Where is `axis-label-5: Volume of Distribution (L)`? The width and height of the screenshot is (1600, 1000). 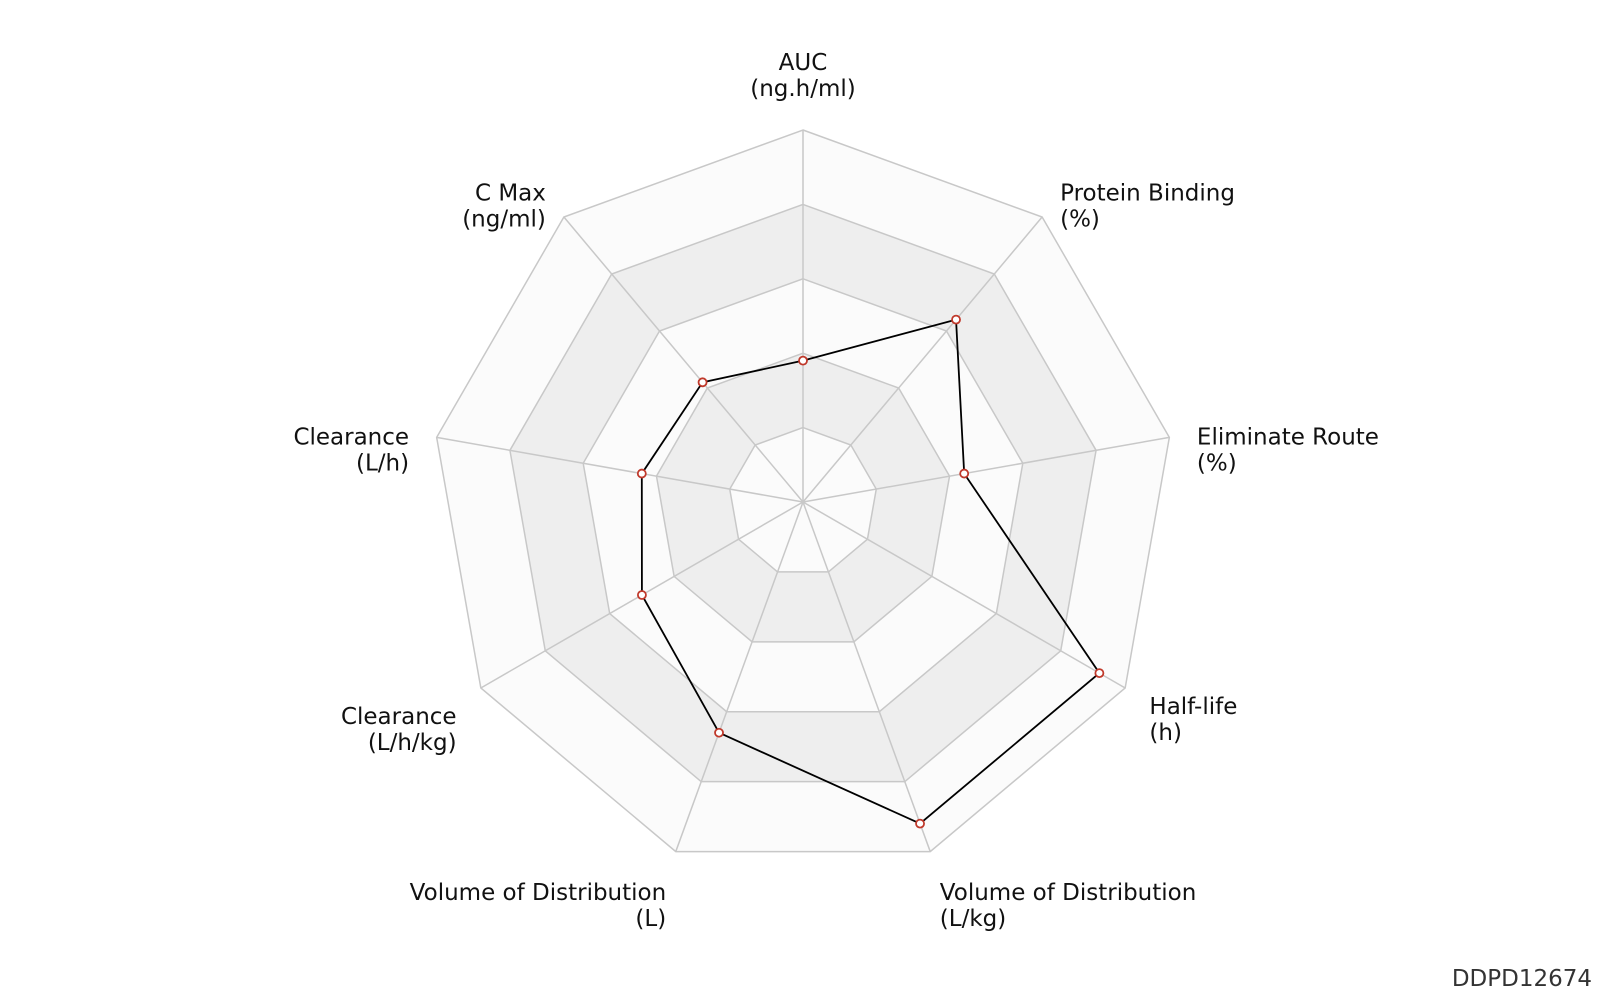 axis-label-5: Volume of Distribution (L) is located at coordinates (538, 906).